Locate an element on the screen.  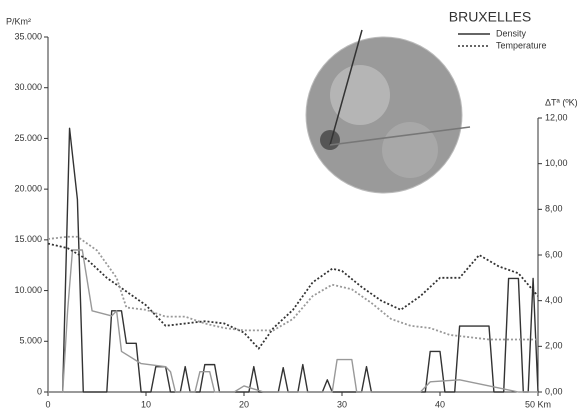
x-tick-label: 30 is located at coordinates (342, 404).